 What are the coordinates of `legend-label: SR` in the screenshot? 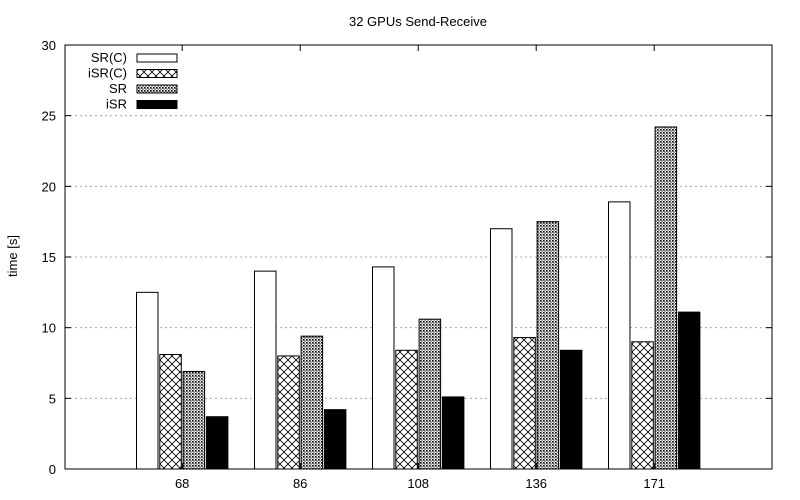 It's located at (118, 88).